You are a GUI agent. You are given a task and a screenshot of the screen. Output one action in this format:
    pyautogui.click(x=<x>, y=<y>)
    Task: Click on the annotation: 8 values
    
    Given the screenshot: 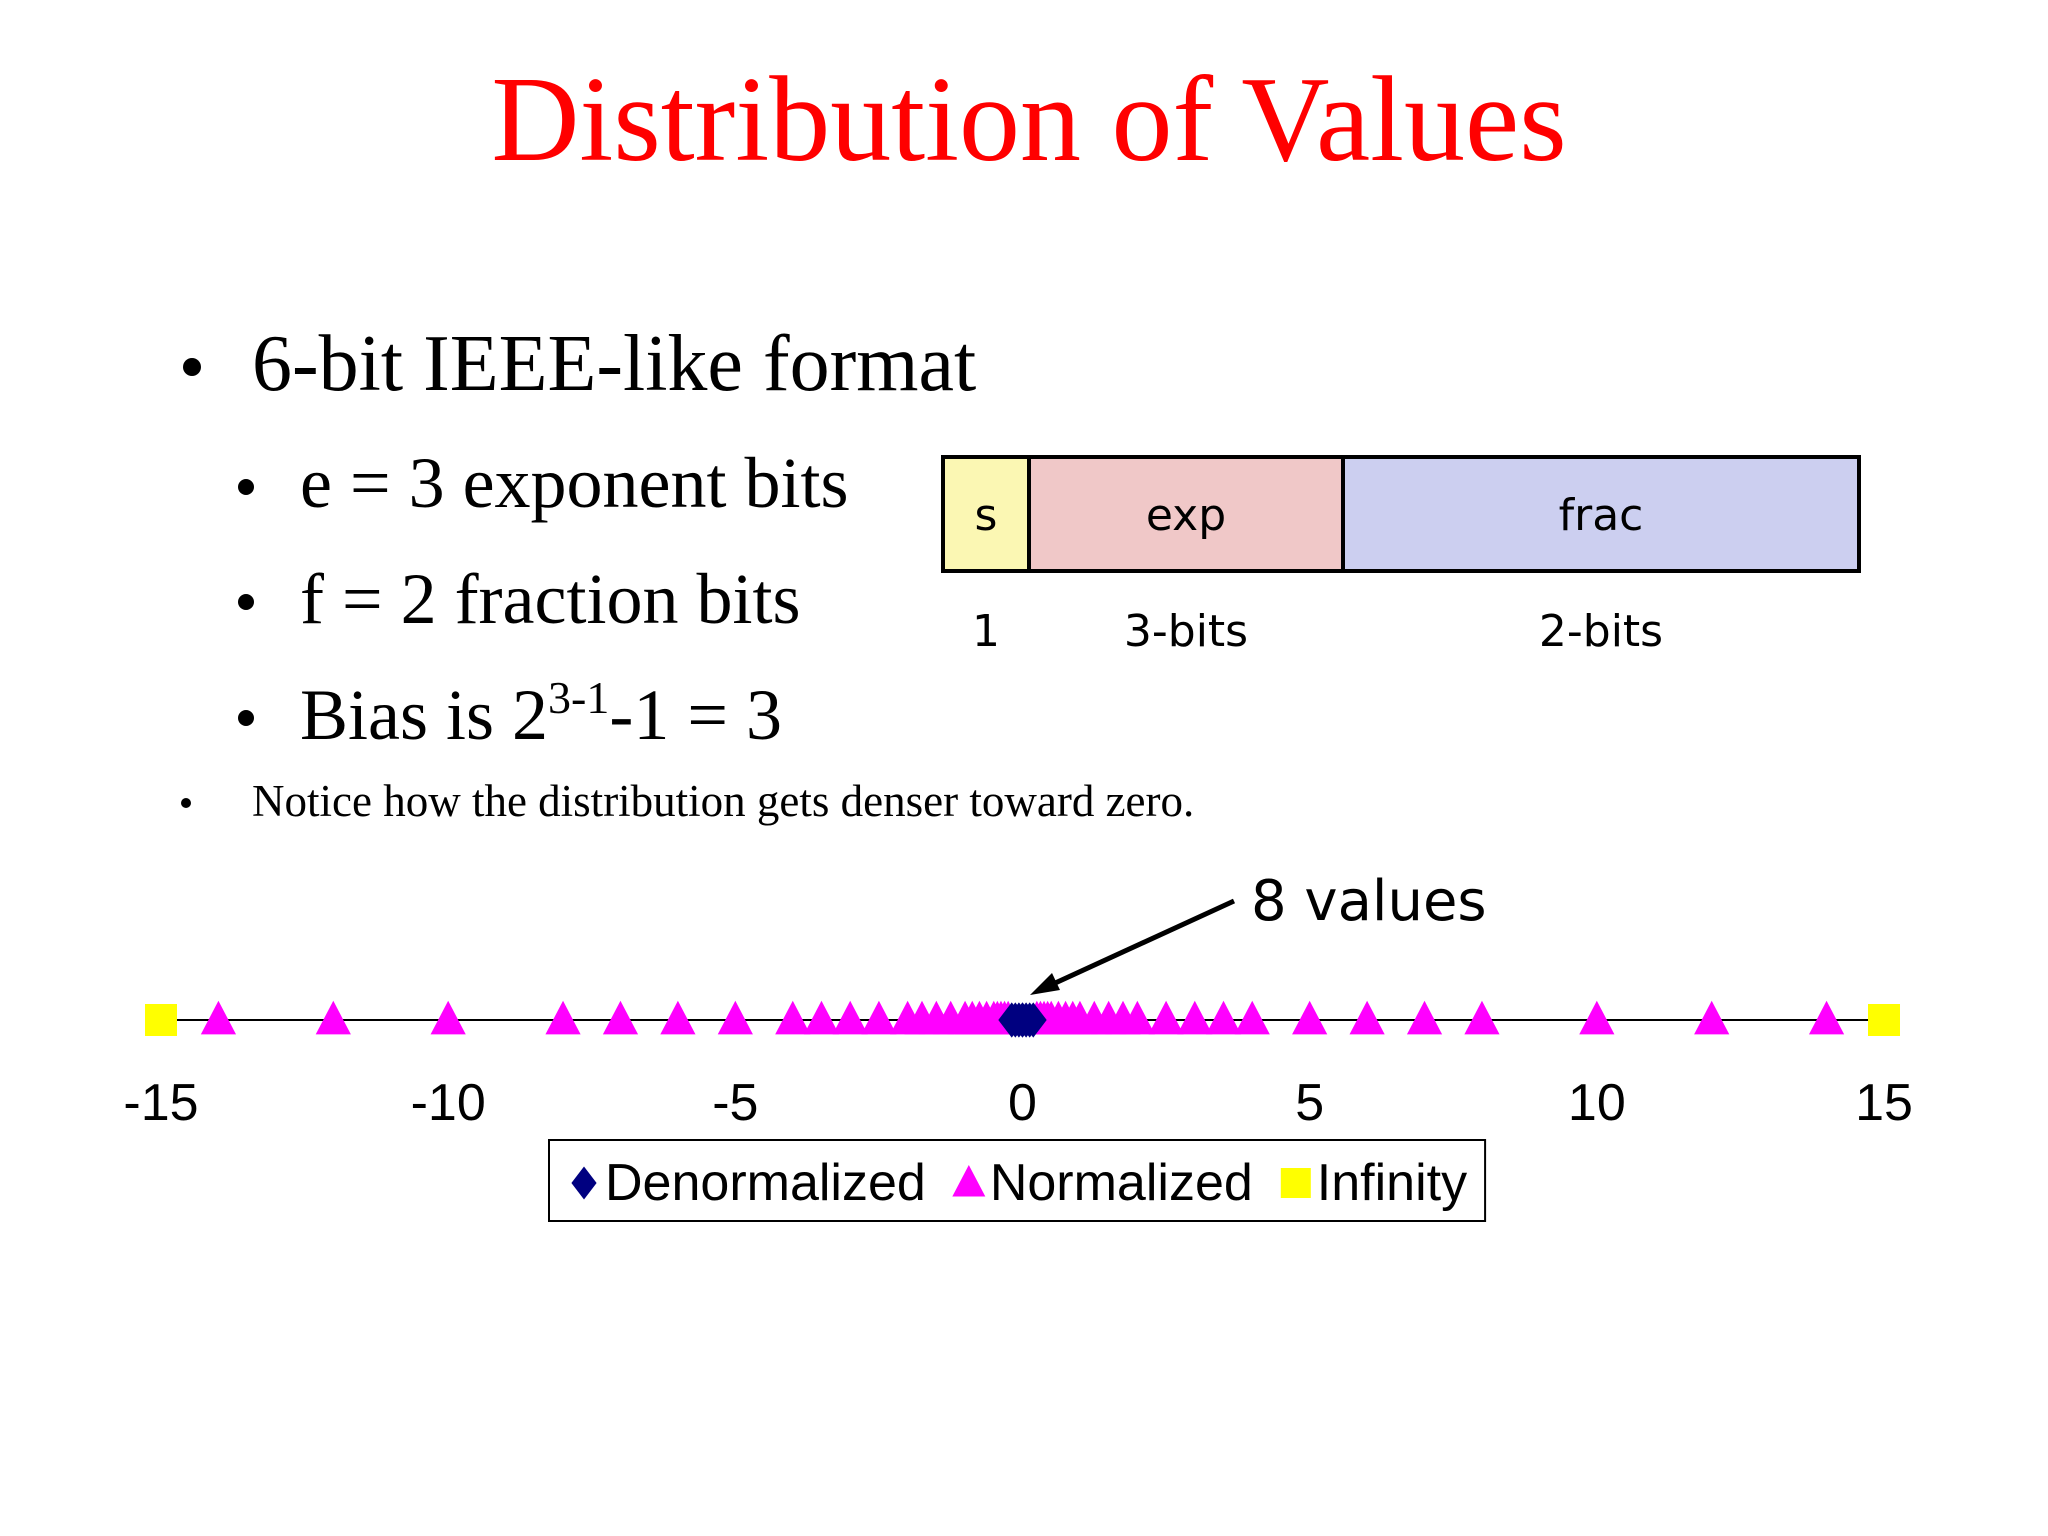 What is the action you would take?
    pyautogui.click(x=1369, y=901)
    